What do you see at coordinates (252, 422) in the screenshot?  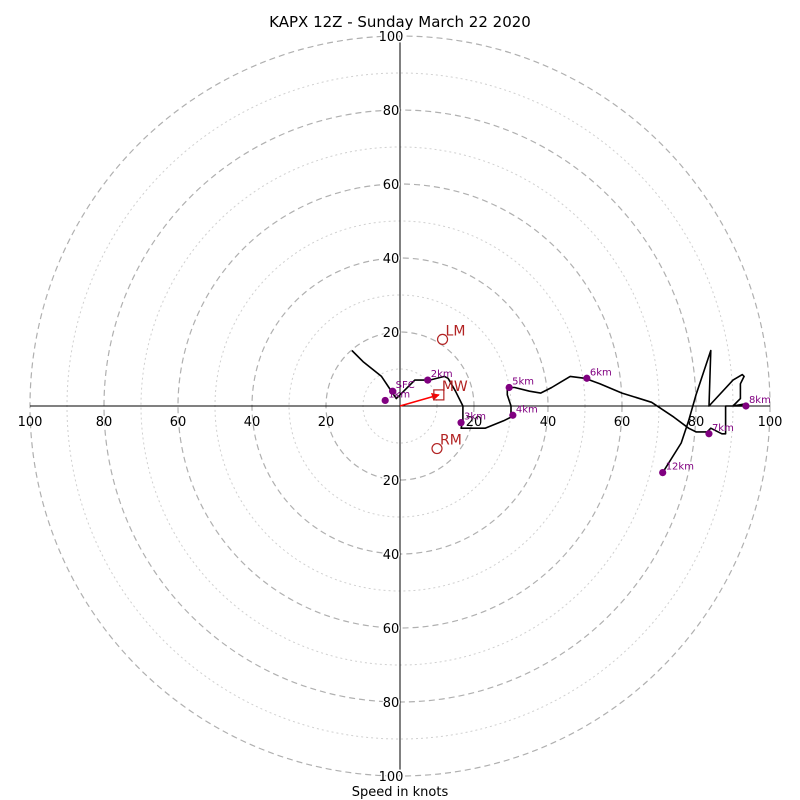 I see `tick-label-left-40: 40` at bounding box center [252, 422].